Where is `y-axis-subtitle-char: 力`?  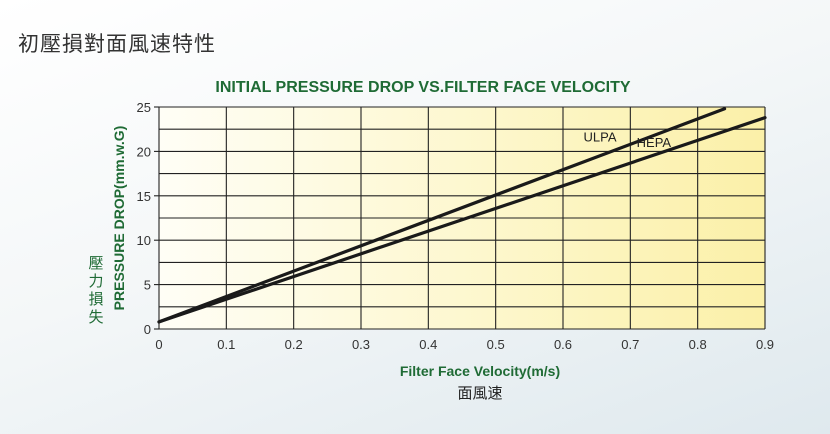
y-axis-subtitle-char: 力 is located at coordinates (95, 281).